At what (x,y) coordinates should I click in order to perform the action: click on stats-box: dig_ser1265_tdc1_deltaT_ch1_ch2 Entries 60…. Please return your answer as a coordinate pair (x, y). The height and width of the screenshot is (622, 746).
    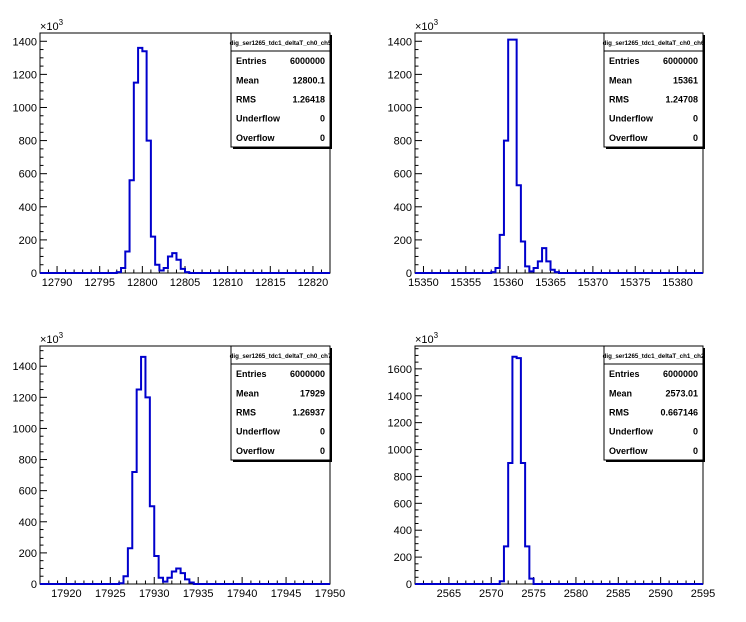
    Looking at the image, I should click on (654, 403).